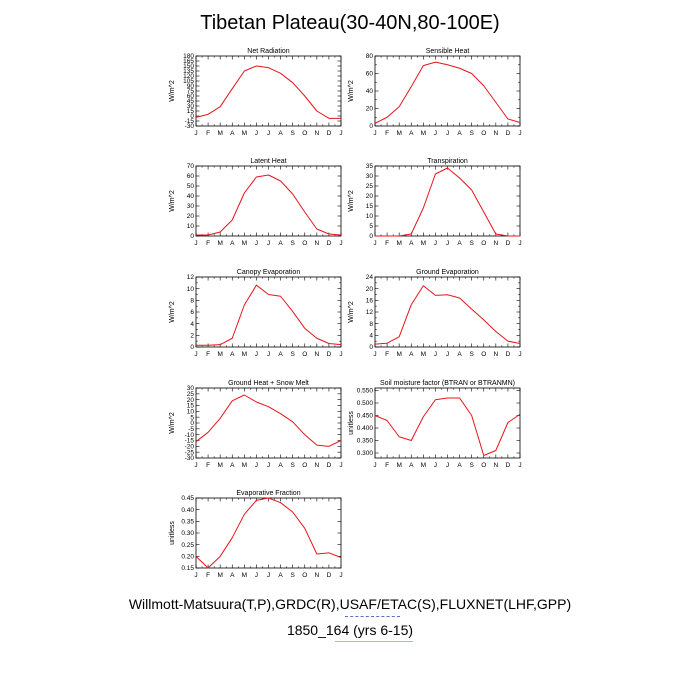 This screenshot has width=700, height=700. Describe the element at coordinates (370, 166) in the screenshot. I see `y-tick-label: 35` at that location.